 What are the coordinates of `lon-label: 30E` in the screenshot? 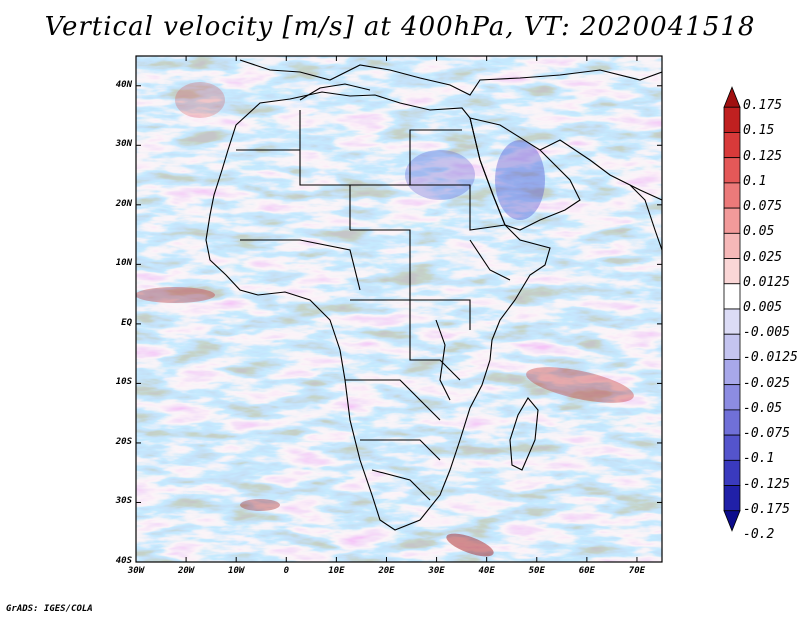 It's located at (436, 571).